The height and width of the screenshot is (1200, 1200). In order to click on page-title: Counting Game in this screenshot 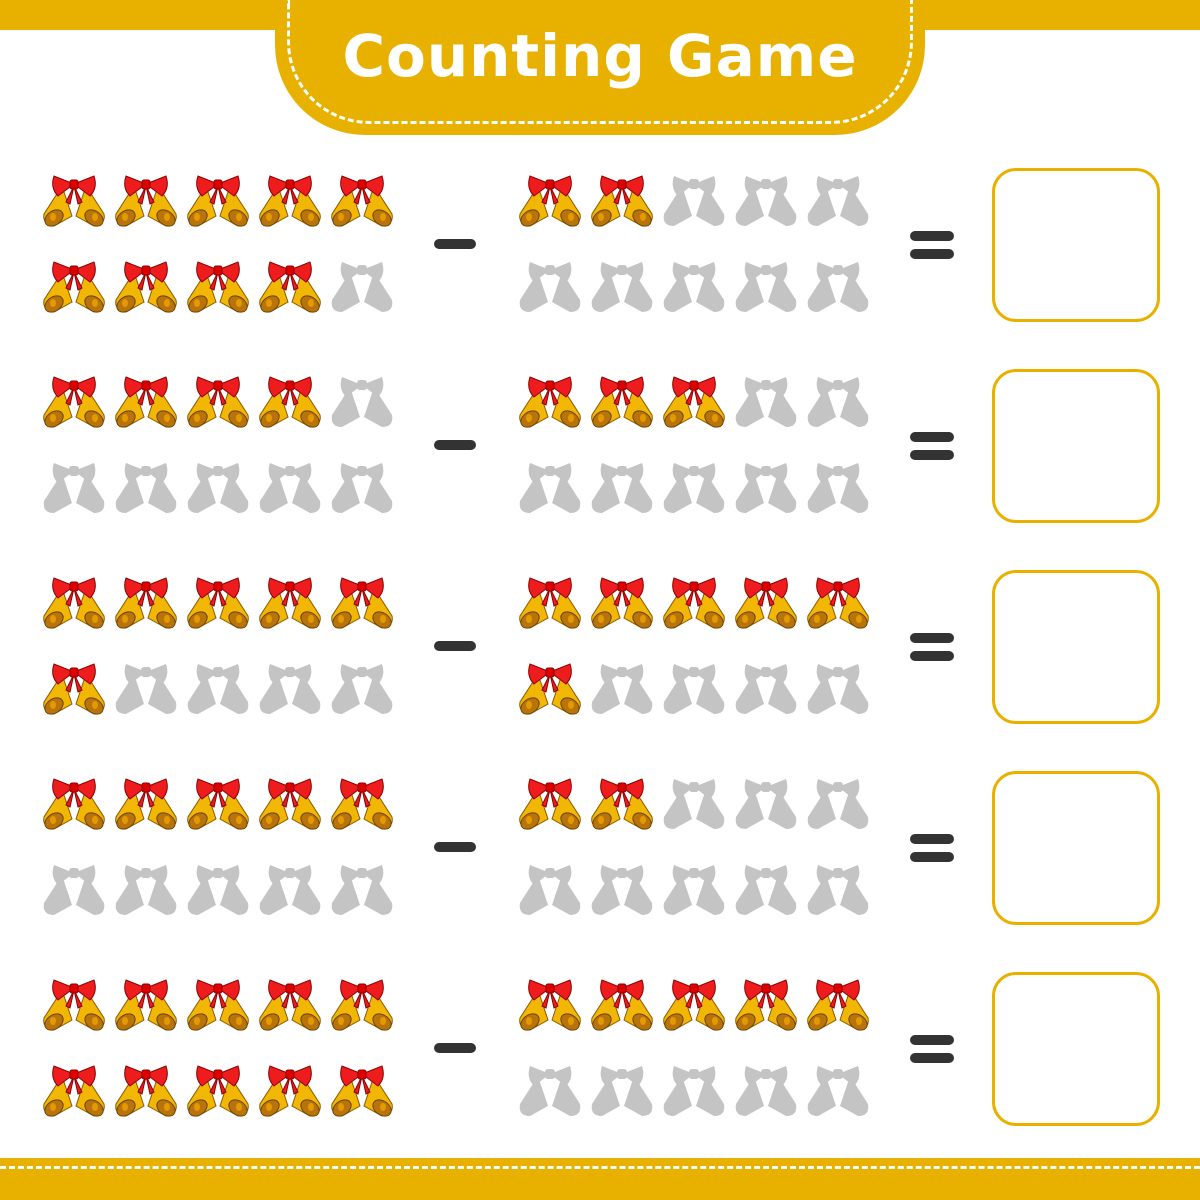, I will do `click(600, 56)`.